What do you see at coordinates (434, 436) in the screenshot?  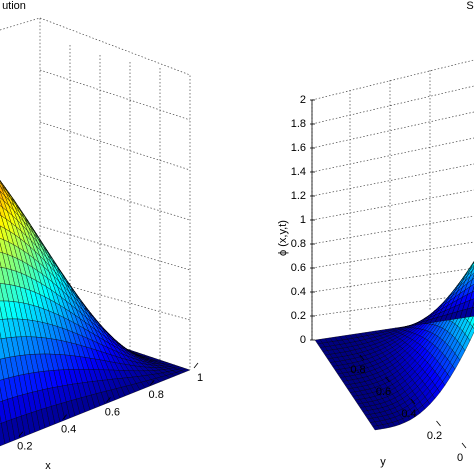 I see `y-tick-label: 0.2` at bounding box center [434, 436].